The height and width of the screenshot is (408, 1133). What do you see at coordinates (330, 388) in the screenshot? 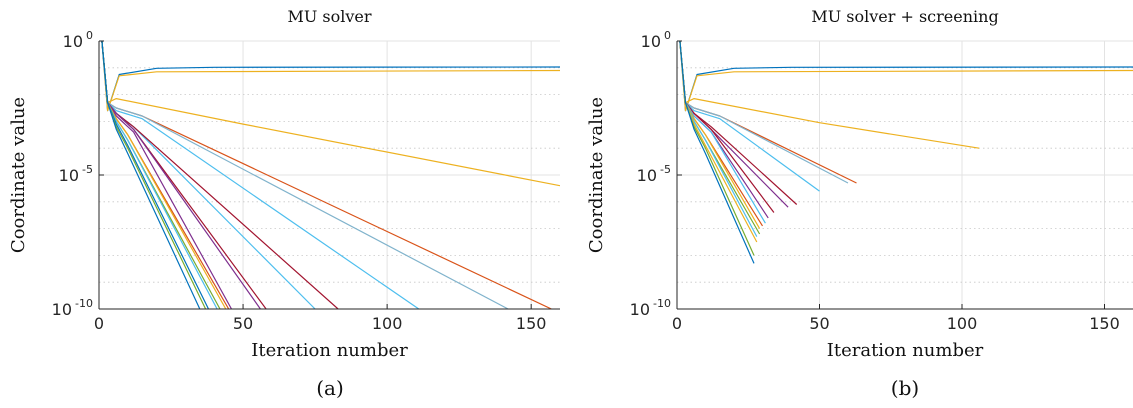
I see `panel-caption: (a)` at bounding box center [330, 388].